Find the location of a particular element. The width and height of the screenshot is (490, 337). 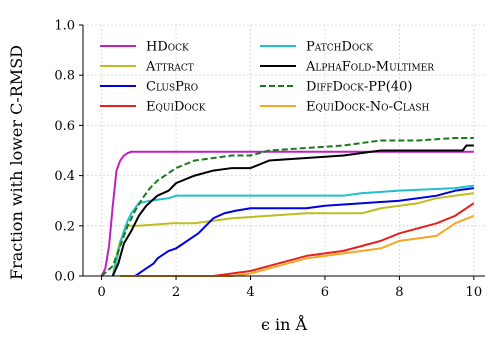

legend-label: Attract is located at coordinates (169, 67).